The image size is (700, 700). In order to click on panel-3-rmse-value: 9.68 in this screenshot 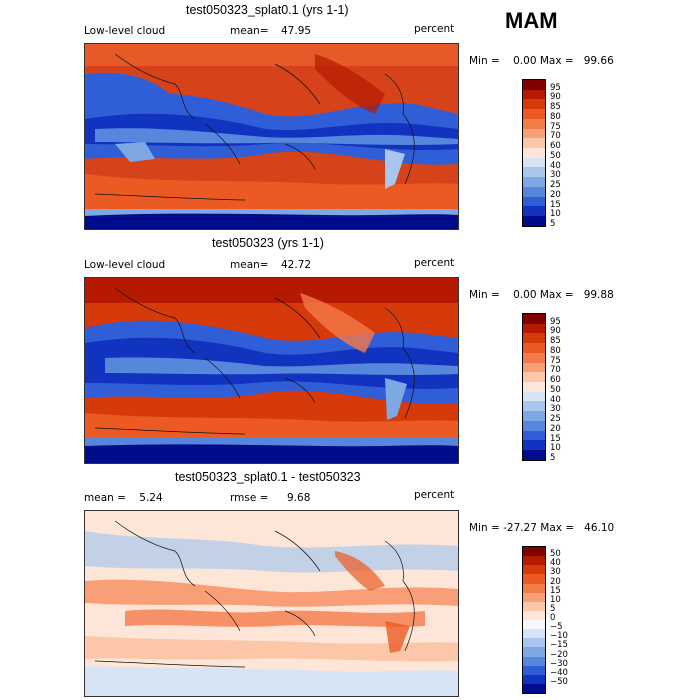, I will do `click(299, 498)`.